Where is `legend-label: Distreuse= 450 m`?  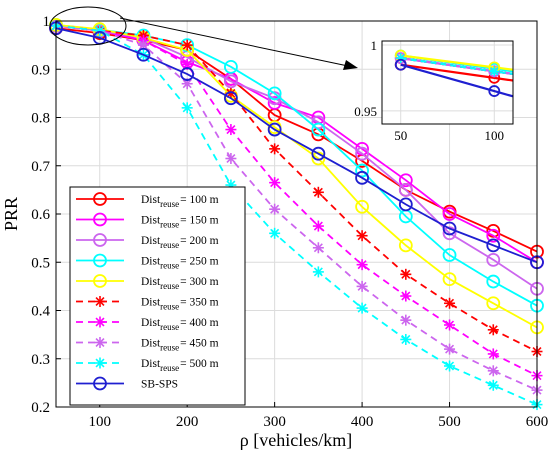 legend-label: Distreuse= 450 m is located at coordinates (180, 345).